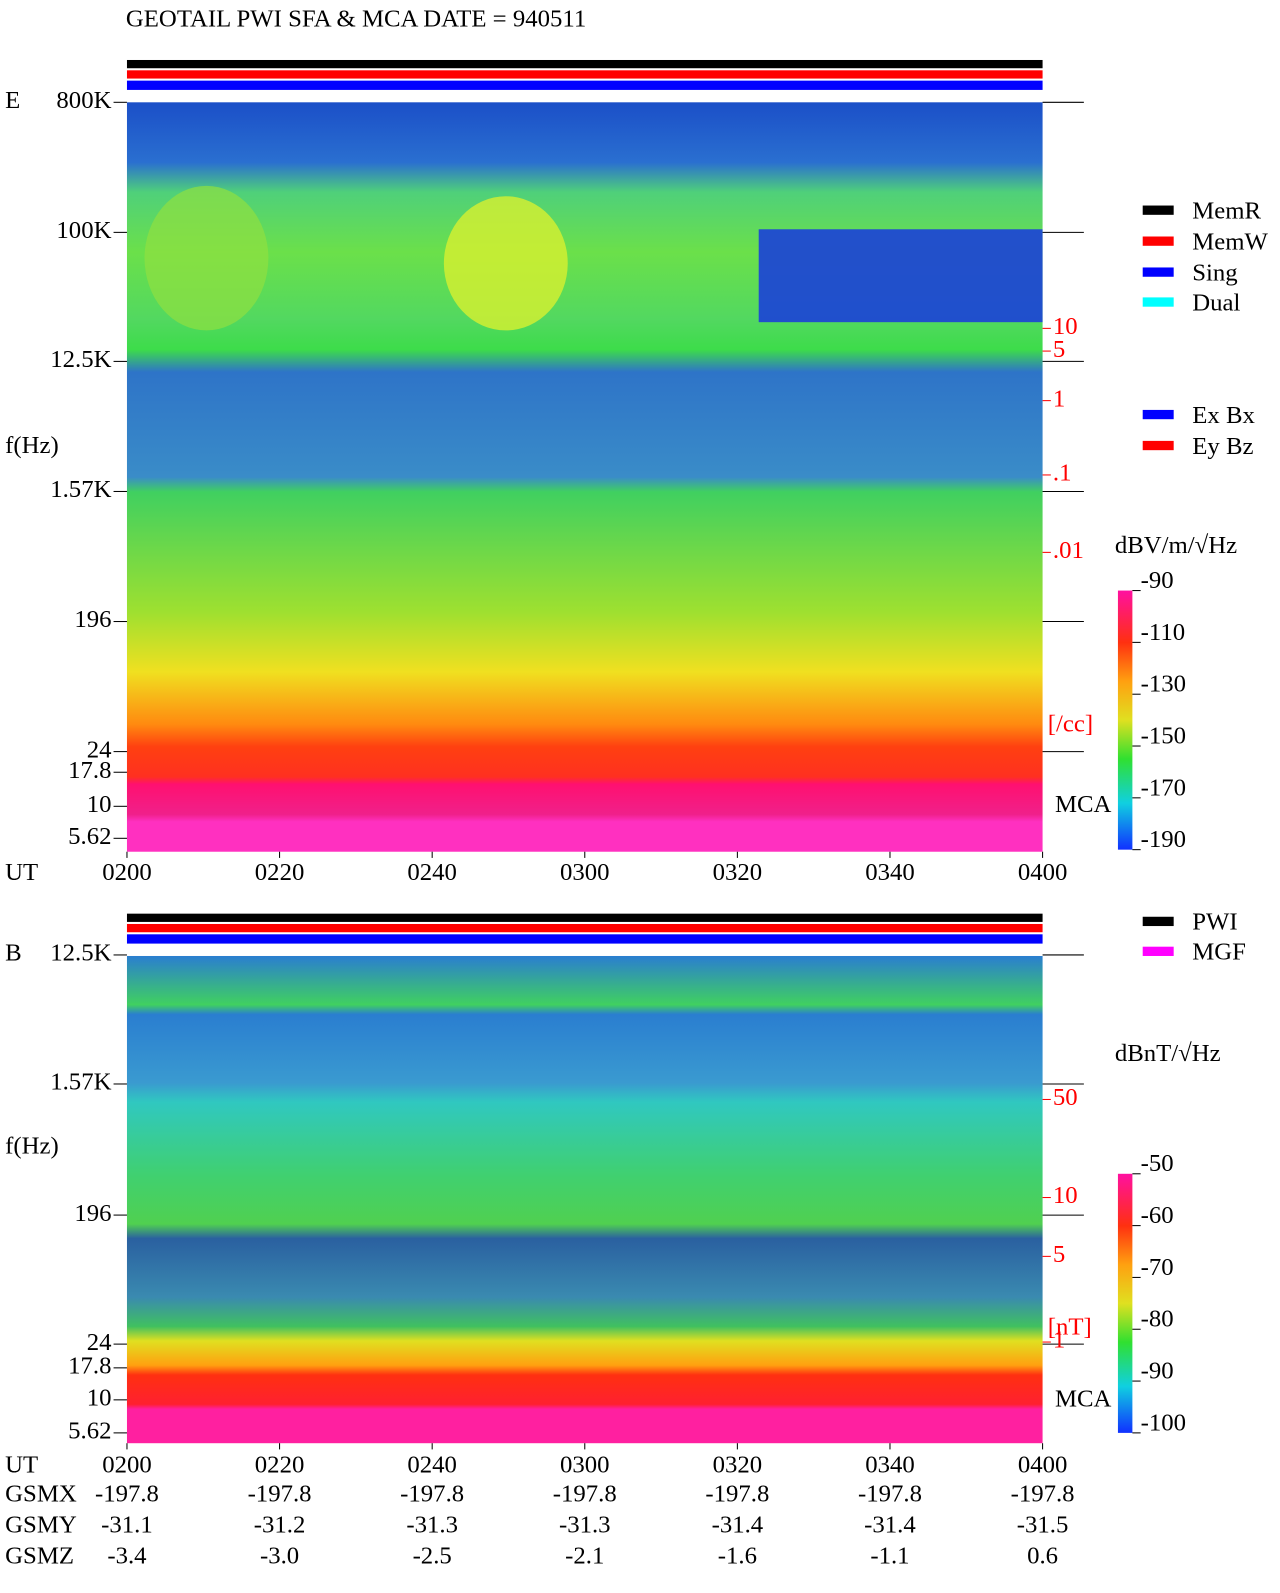 Image resolution: width=1280 pixels, height=1593 pixels. What do you see at coordinates (1214, 922) in the screenshot?
I see `legend-label: PWI` at bounding box center [1214, 922].